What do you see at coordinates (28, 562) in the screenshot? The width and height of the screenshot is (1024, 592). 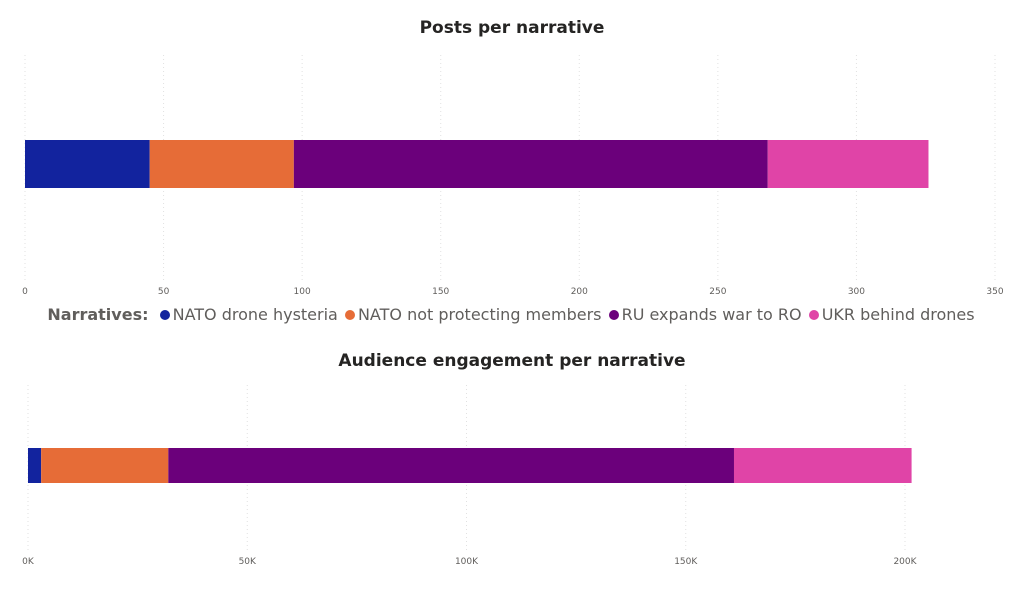 I see `x-tick-label: 0K` at bounding box center [28, 562].